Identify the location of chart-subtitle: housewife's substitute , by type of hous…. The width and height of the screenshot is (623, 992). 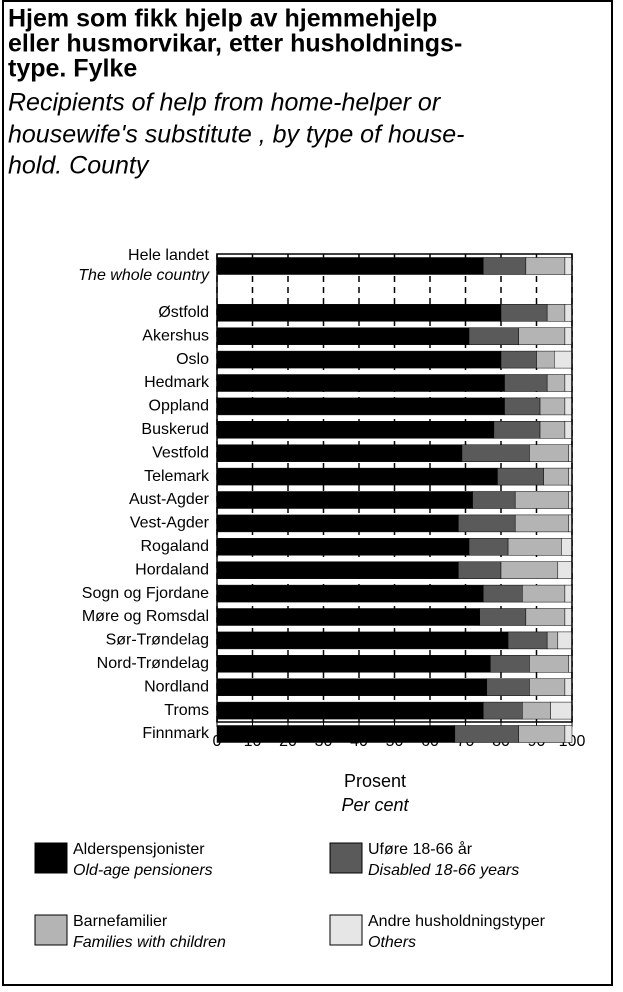
(236, 135).